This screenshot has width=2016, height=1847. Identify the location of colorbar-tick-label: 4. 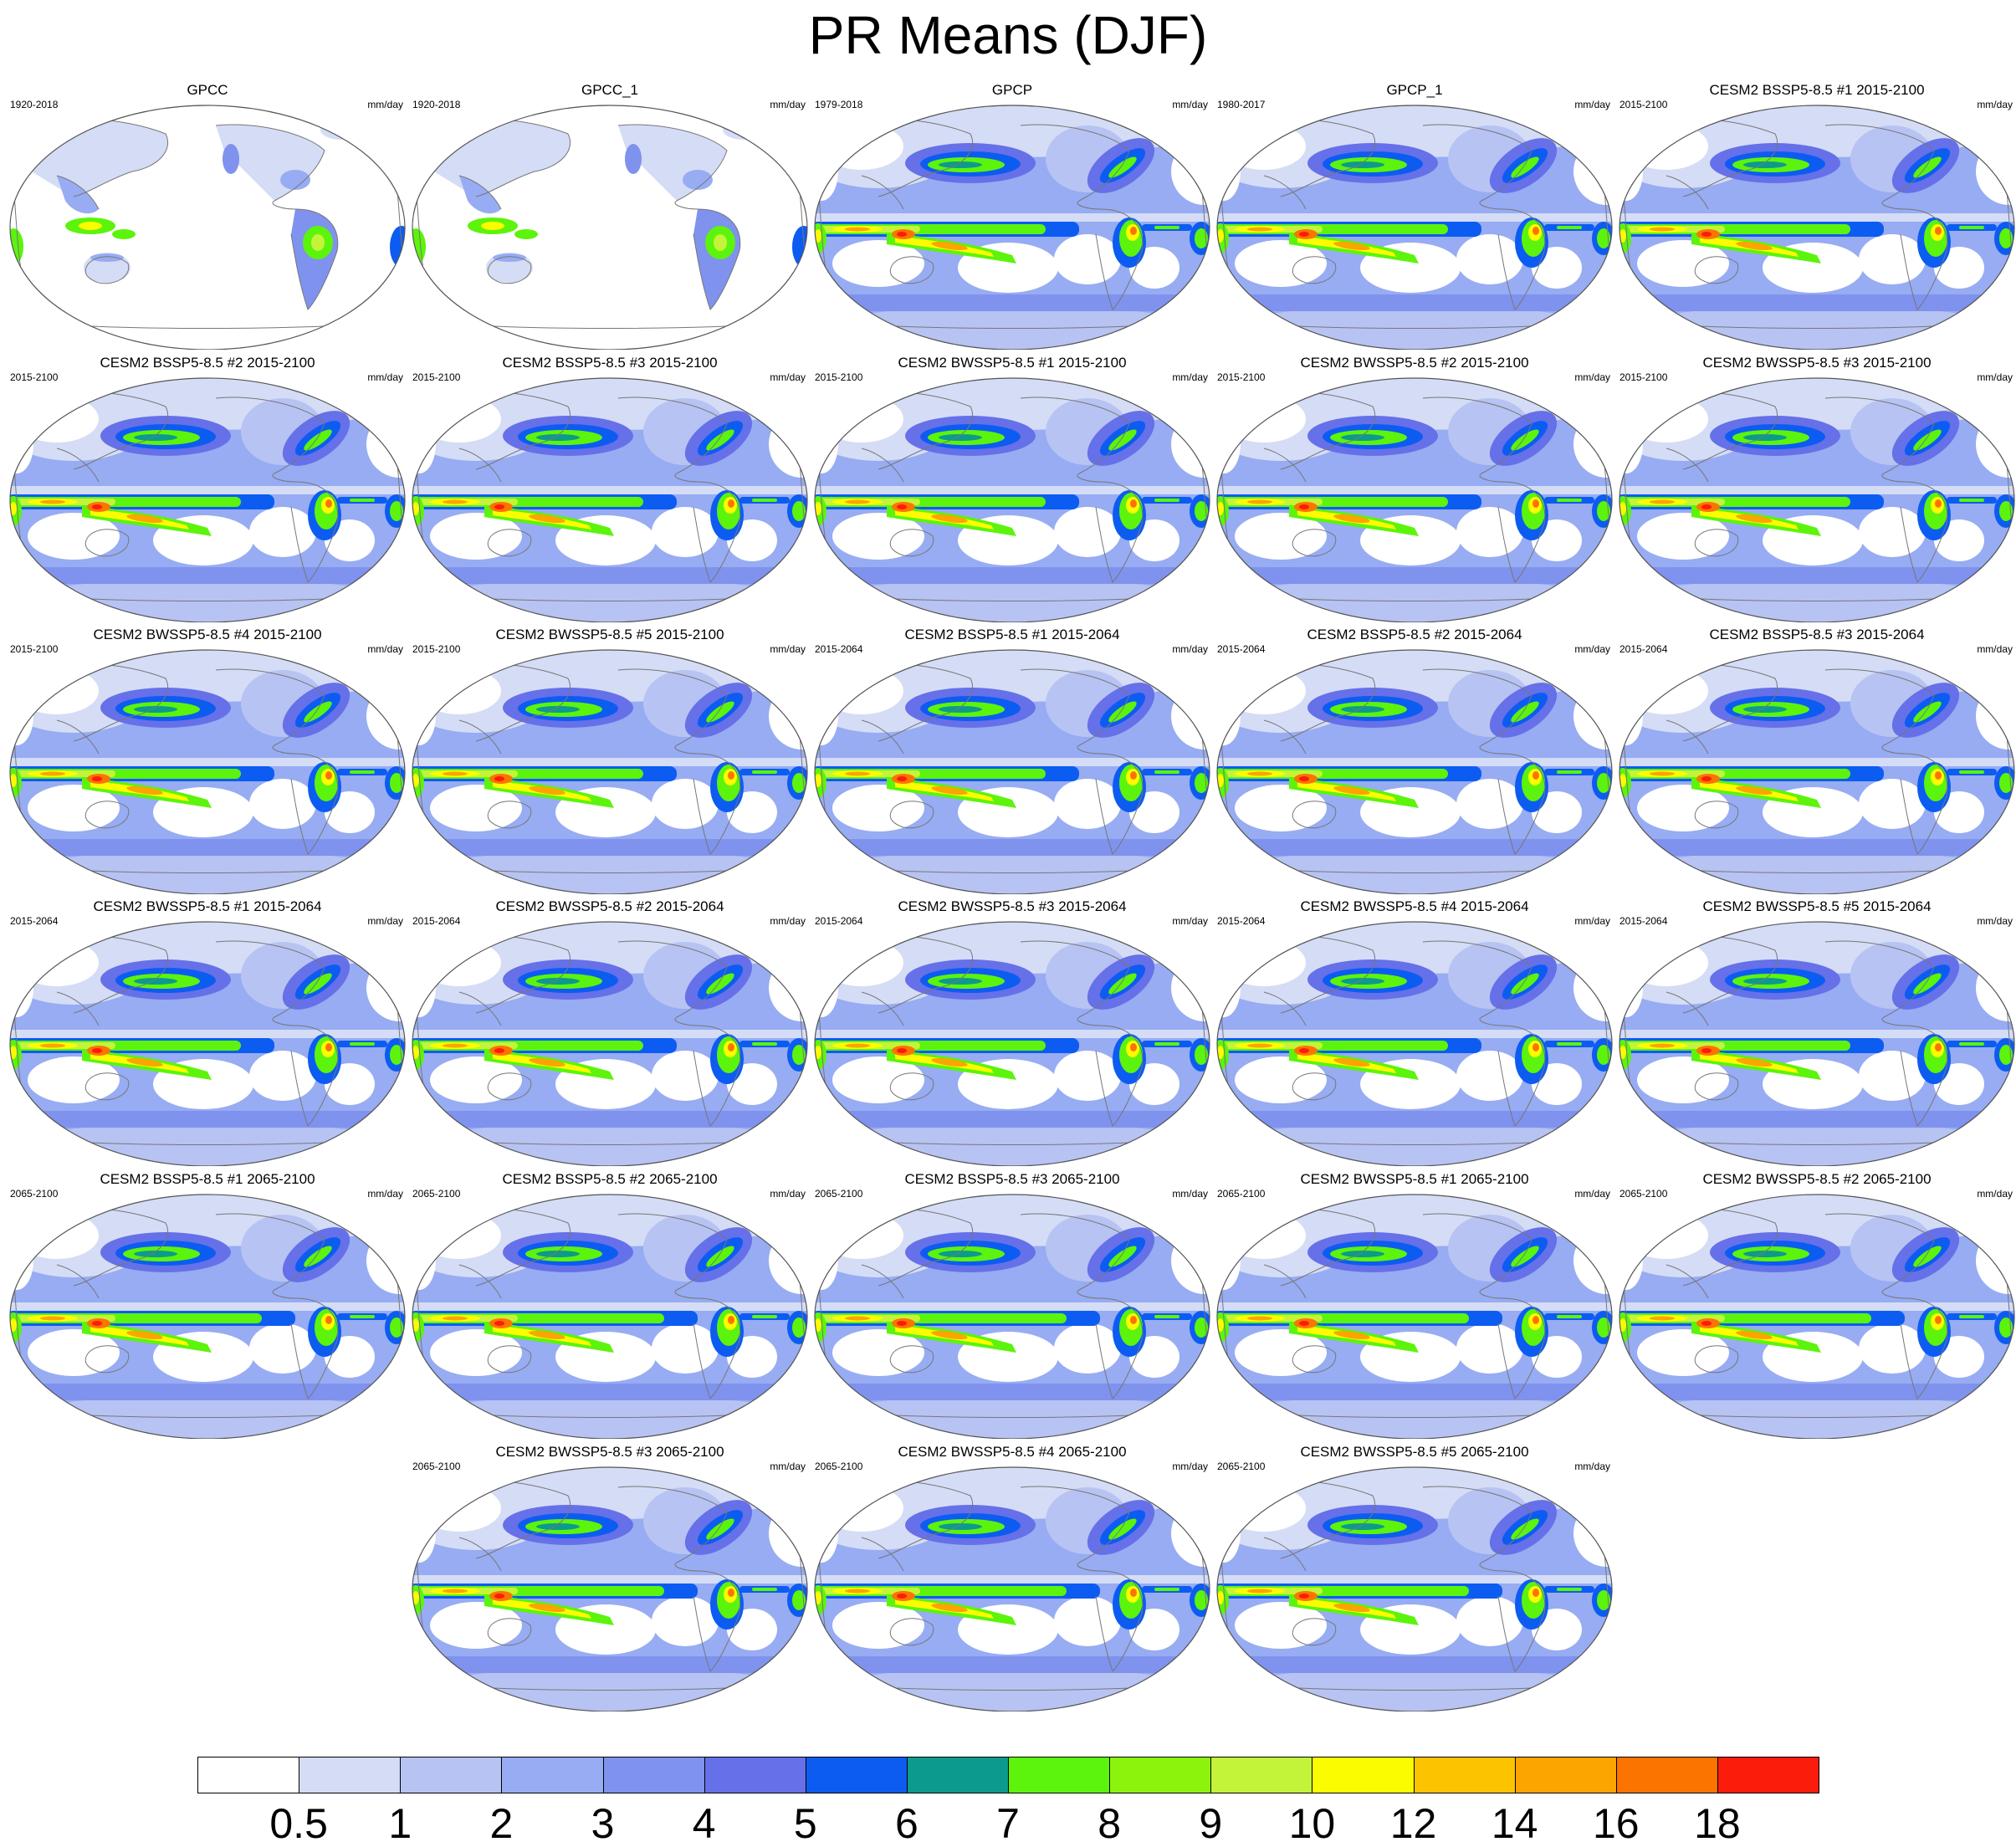
(704, 1823).